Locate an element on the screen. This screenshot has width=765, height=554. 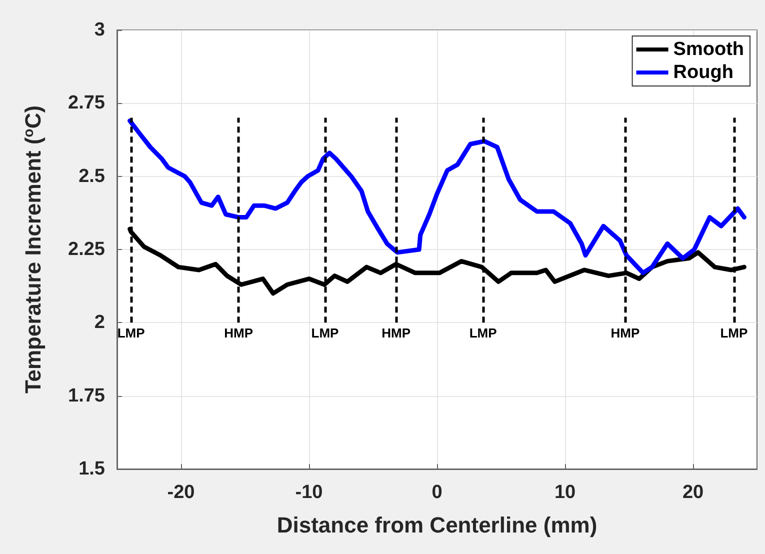
x-tick-label: 0 is located at coordinates (437, 492).